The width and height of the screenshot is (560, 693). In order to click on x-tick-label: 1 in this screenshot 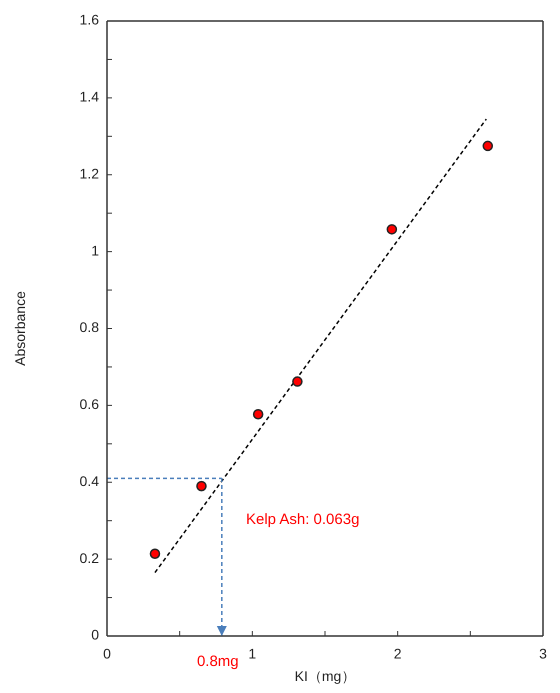, I will do `click(252, 653)`.